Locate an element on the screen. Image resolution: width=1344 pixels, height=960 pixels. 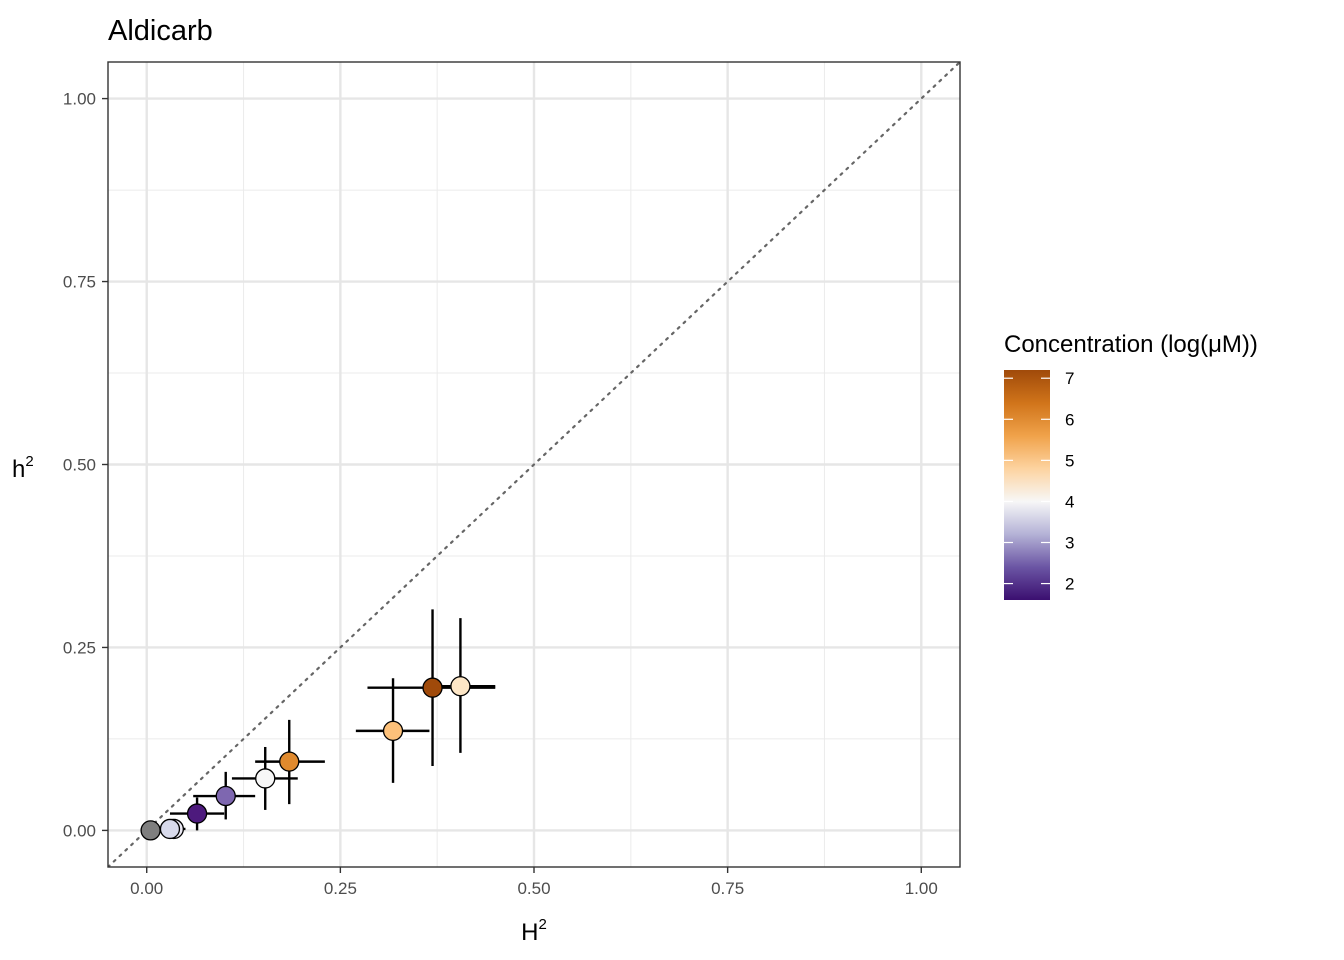
colorbar-tick-label: 5 is located at coordinates (1069, 460).